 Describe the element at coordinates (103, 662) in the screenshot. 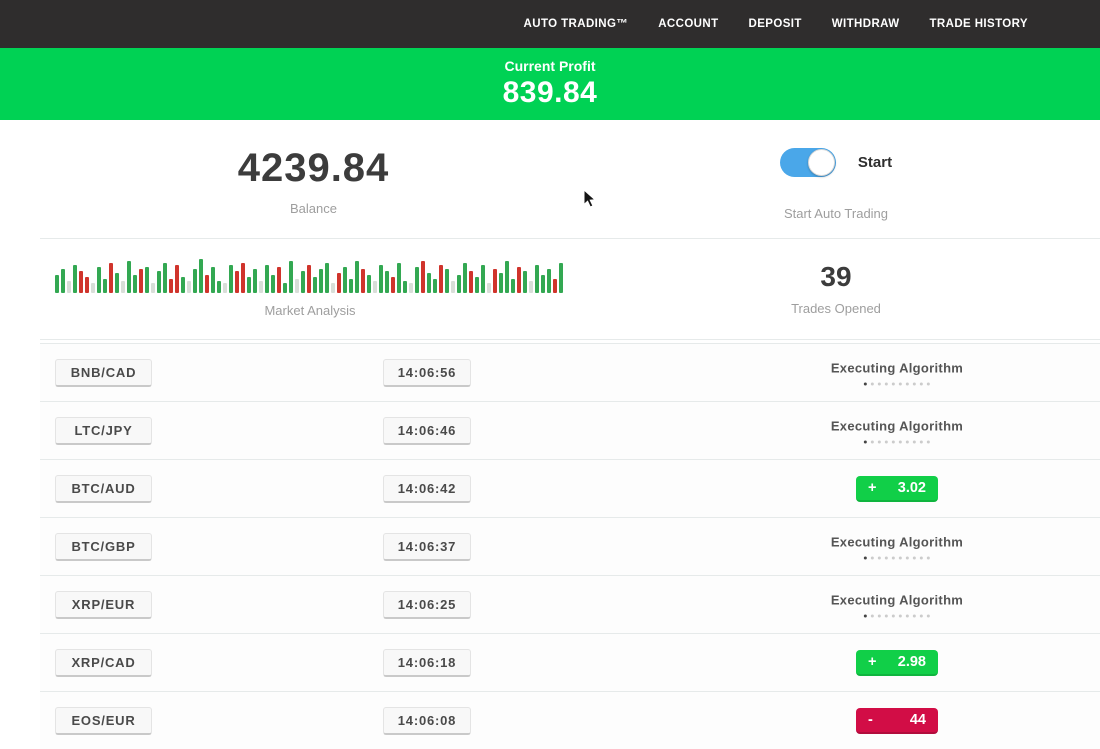

I see `pair-badge: XRP/CAD` at that location.